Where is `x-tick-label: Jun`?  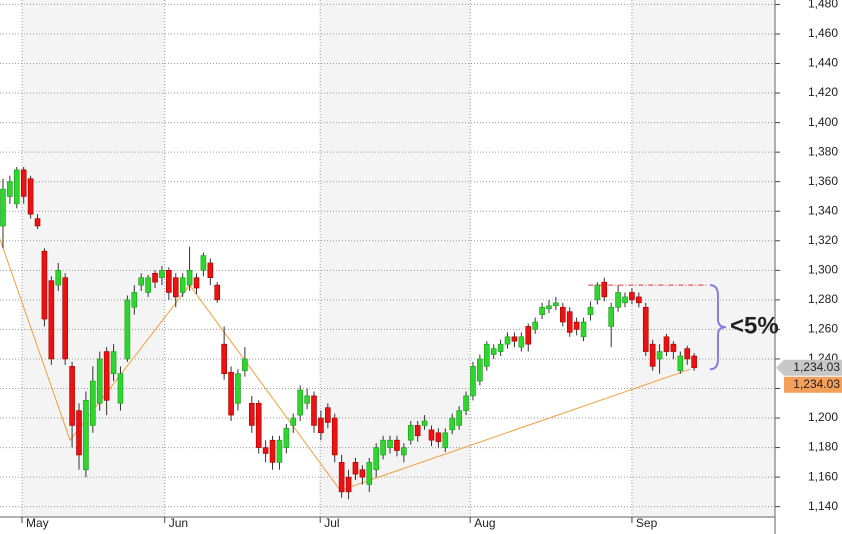 x-tick-label: Jun is located at coordinates (178, 523).